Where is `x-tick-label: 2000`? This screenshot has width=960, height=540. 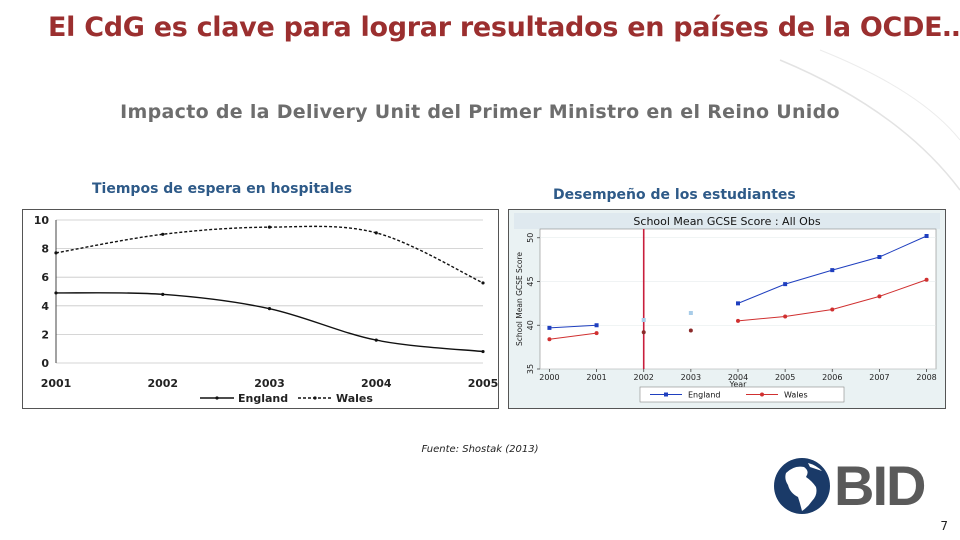
x-tick-label: 2000 is located at coordinates (549, 377).